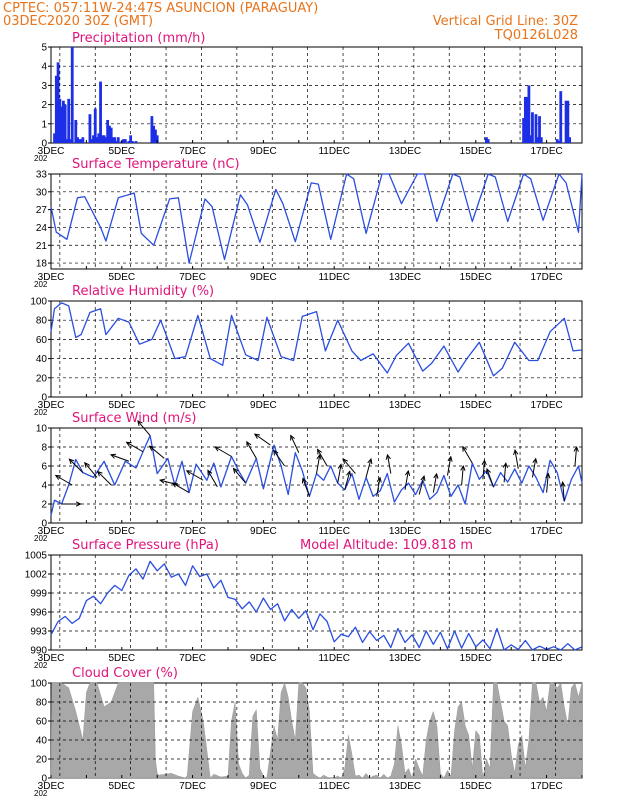  What do you see at coordinates (38, 632) in the screenshot?
I see `y-tick-label: 993` at bounding box center [38, 632].